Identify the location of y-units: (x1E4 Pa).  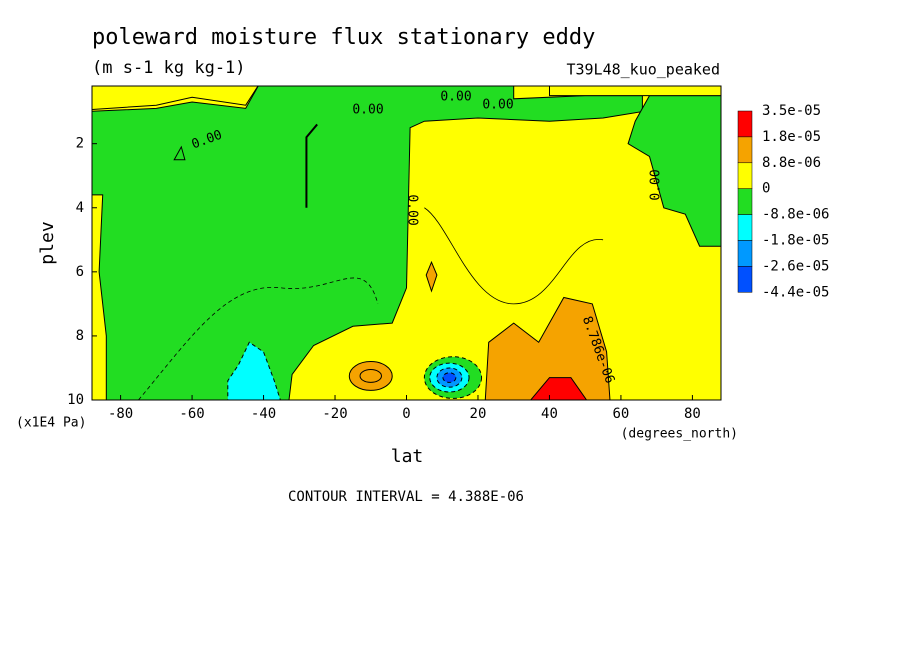
(51, 423).